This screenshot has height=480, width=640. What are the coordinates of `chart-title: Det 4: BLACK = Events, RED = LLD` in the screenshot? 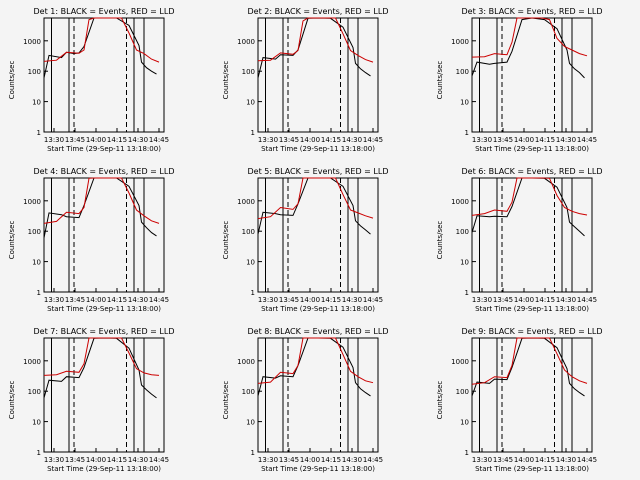 It's located at (104, 171).